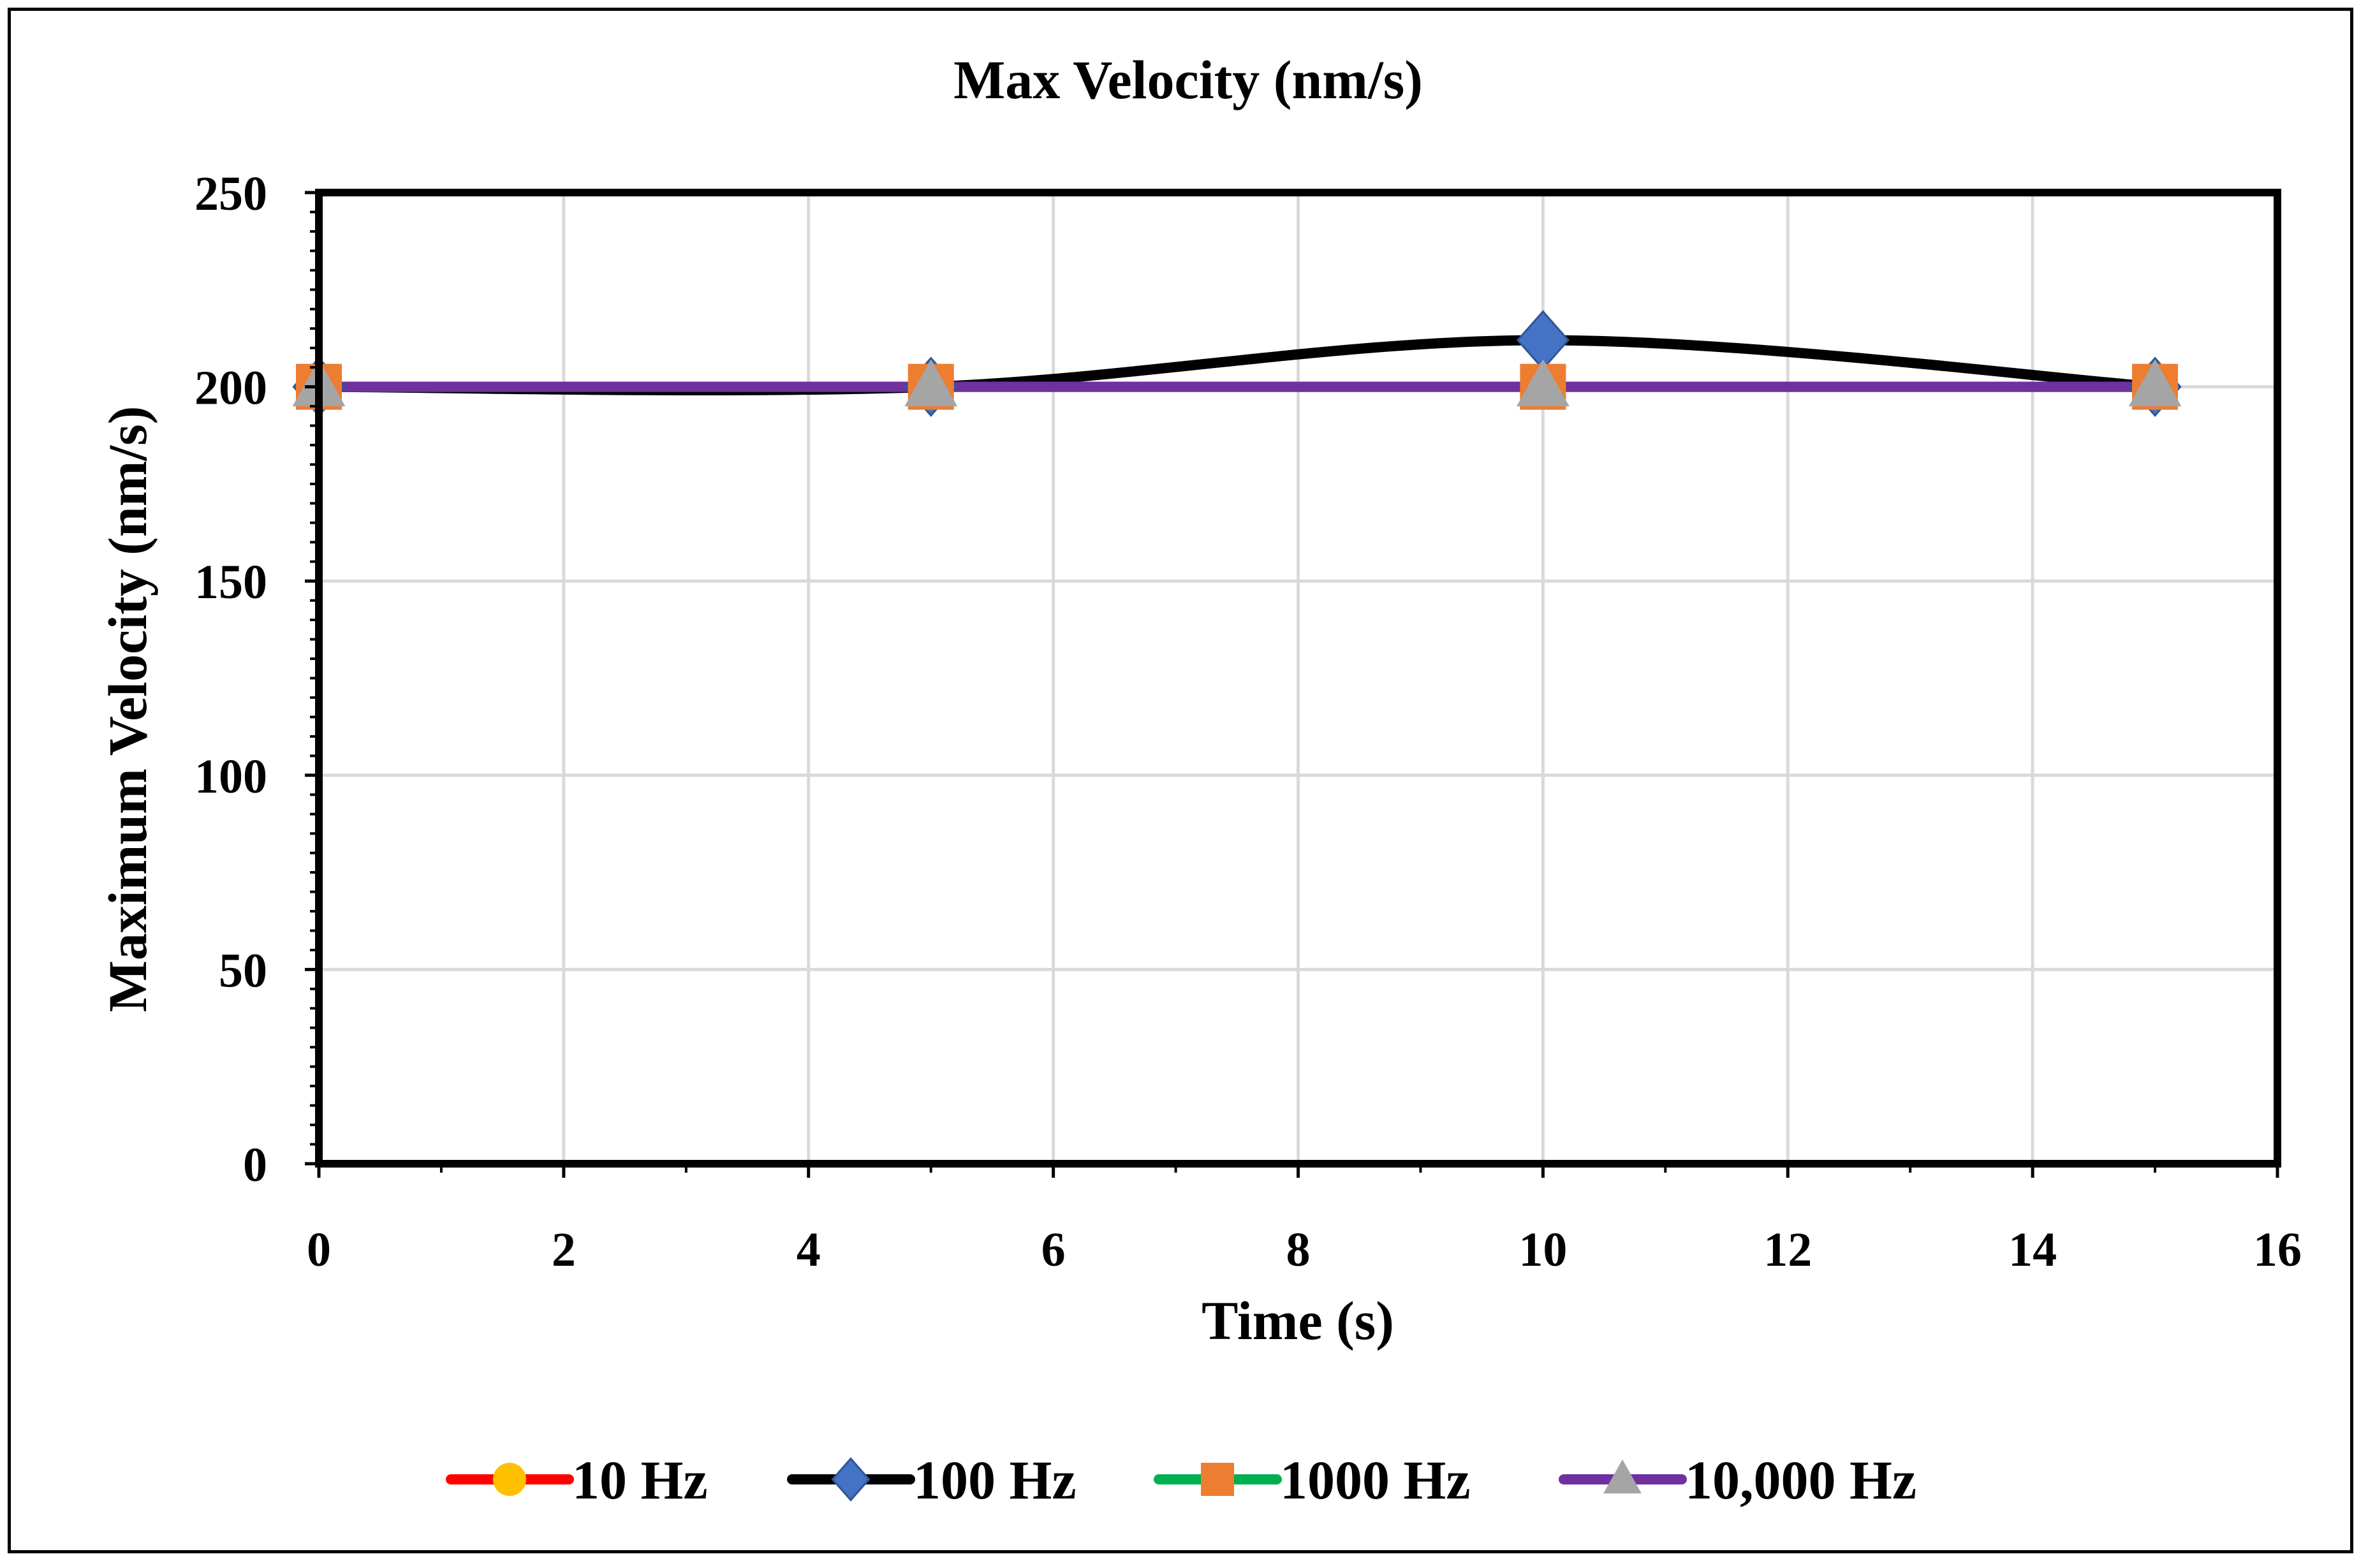  Describe the element at coordinates (1543, 1250) in the screenshot. I see `x-tick-label: 10` at that location.